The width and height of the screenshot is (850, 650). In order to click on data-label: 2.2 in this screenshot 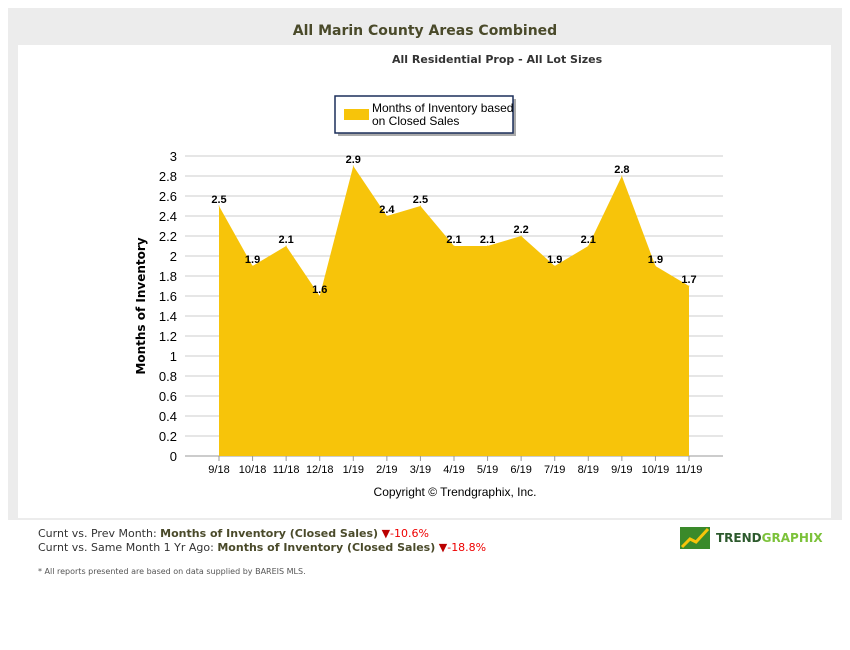, I will do `click(520, 230)`.